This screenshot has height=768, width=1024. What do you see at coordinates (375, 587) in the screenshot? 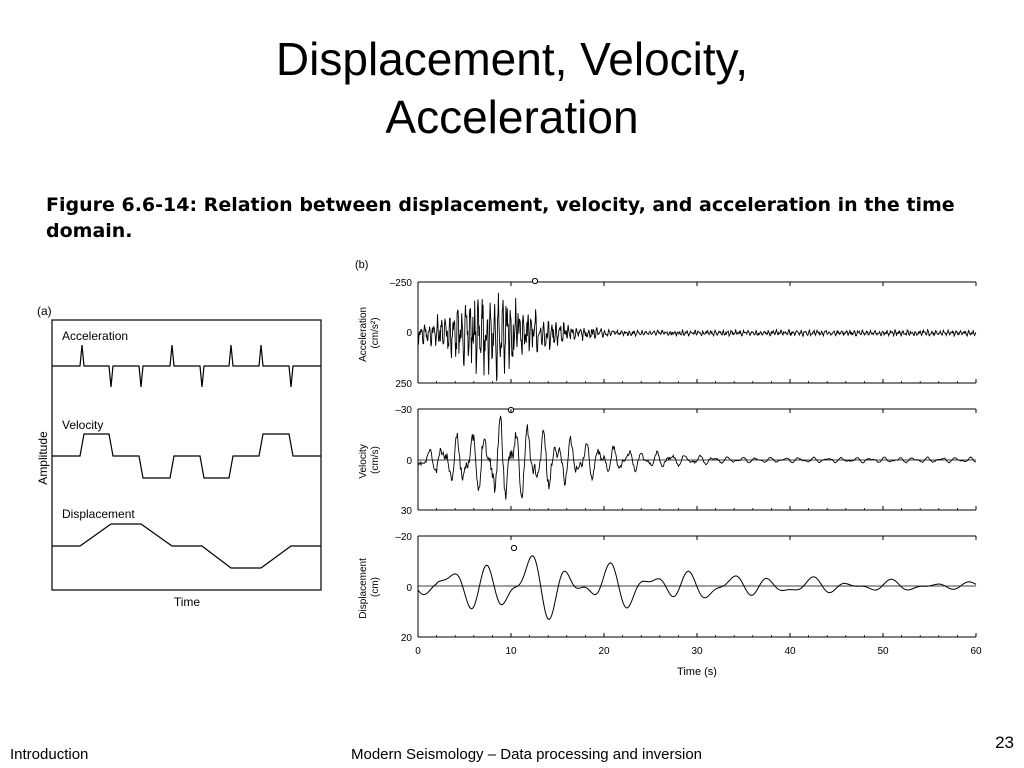
I see `disp-axis-label-line2: (cm)` at bounding box center [375, 587].